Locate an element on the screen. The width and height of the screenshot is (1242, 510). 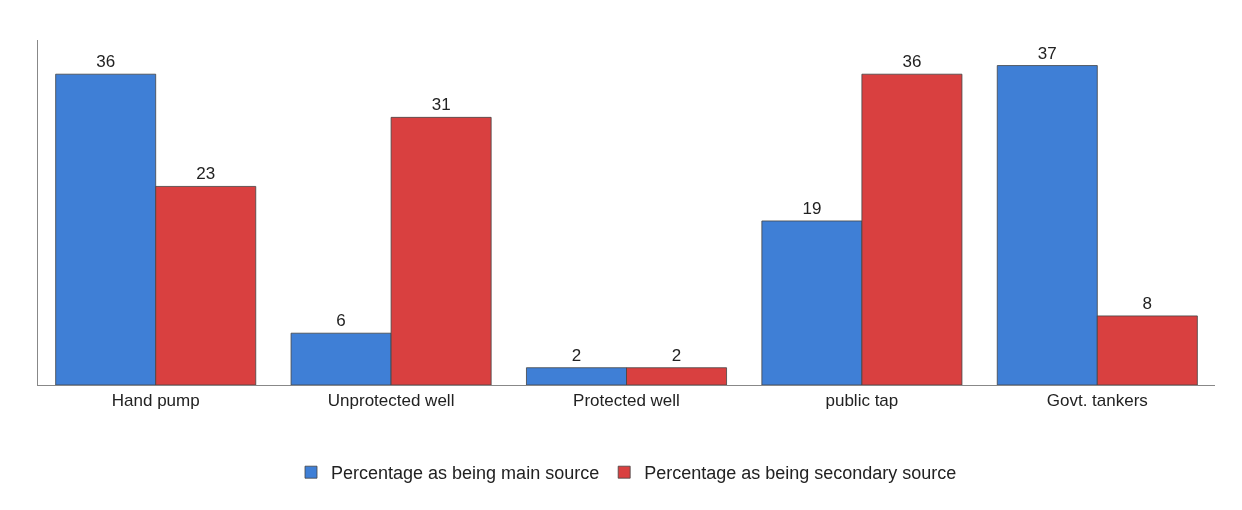
data-label: 31 is located at coordinates (441, 105).